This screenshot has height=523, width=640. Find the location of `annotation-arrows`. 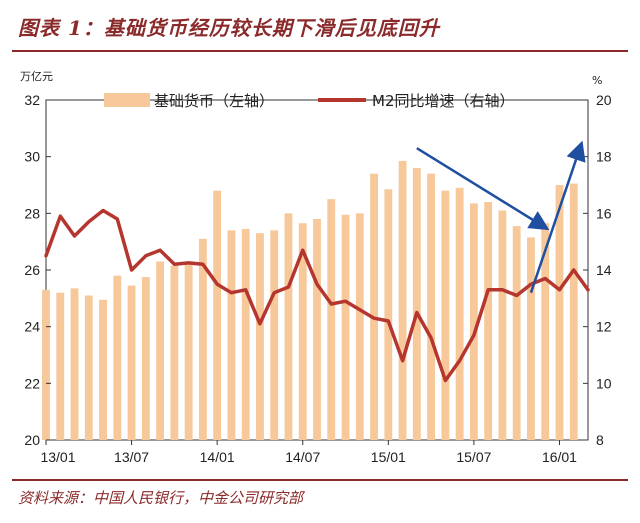

annotation-arrows is located at coordinates (501, 217).